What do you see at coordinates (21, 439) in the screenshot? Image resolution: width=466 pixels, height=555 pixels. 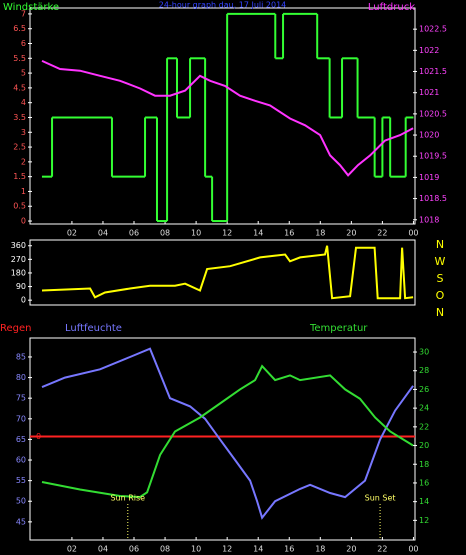 I see `y-tick-label: 65` at bounding box center [21, 439].